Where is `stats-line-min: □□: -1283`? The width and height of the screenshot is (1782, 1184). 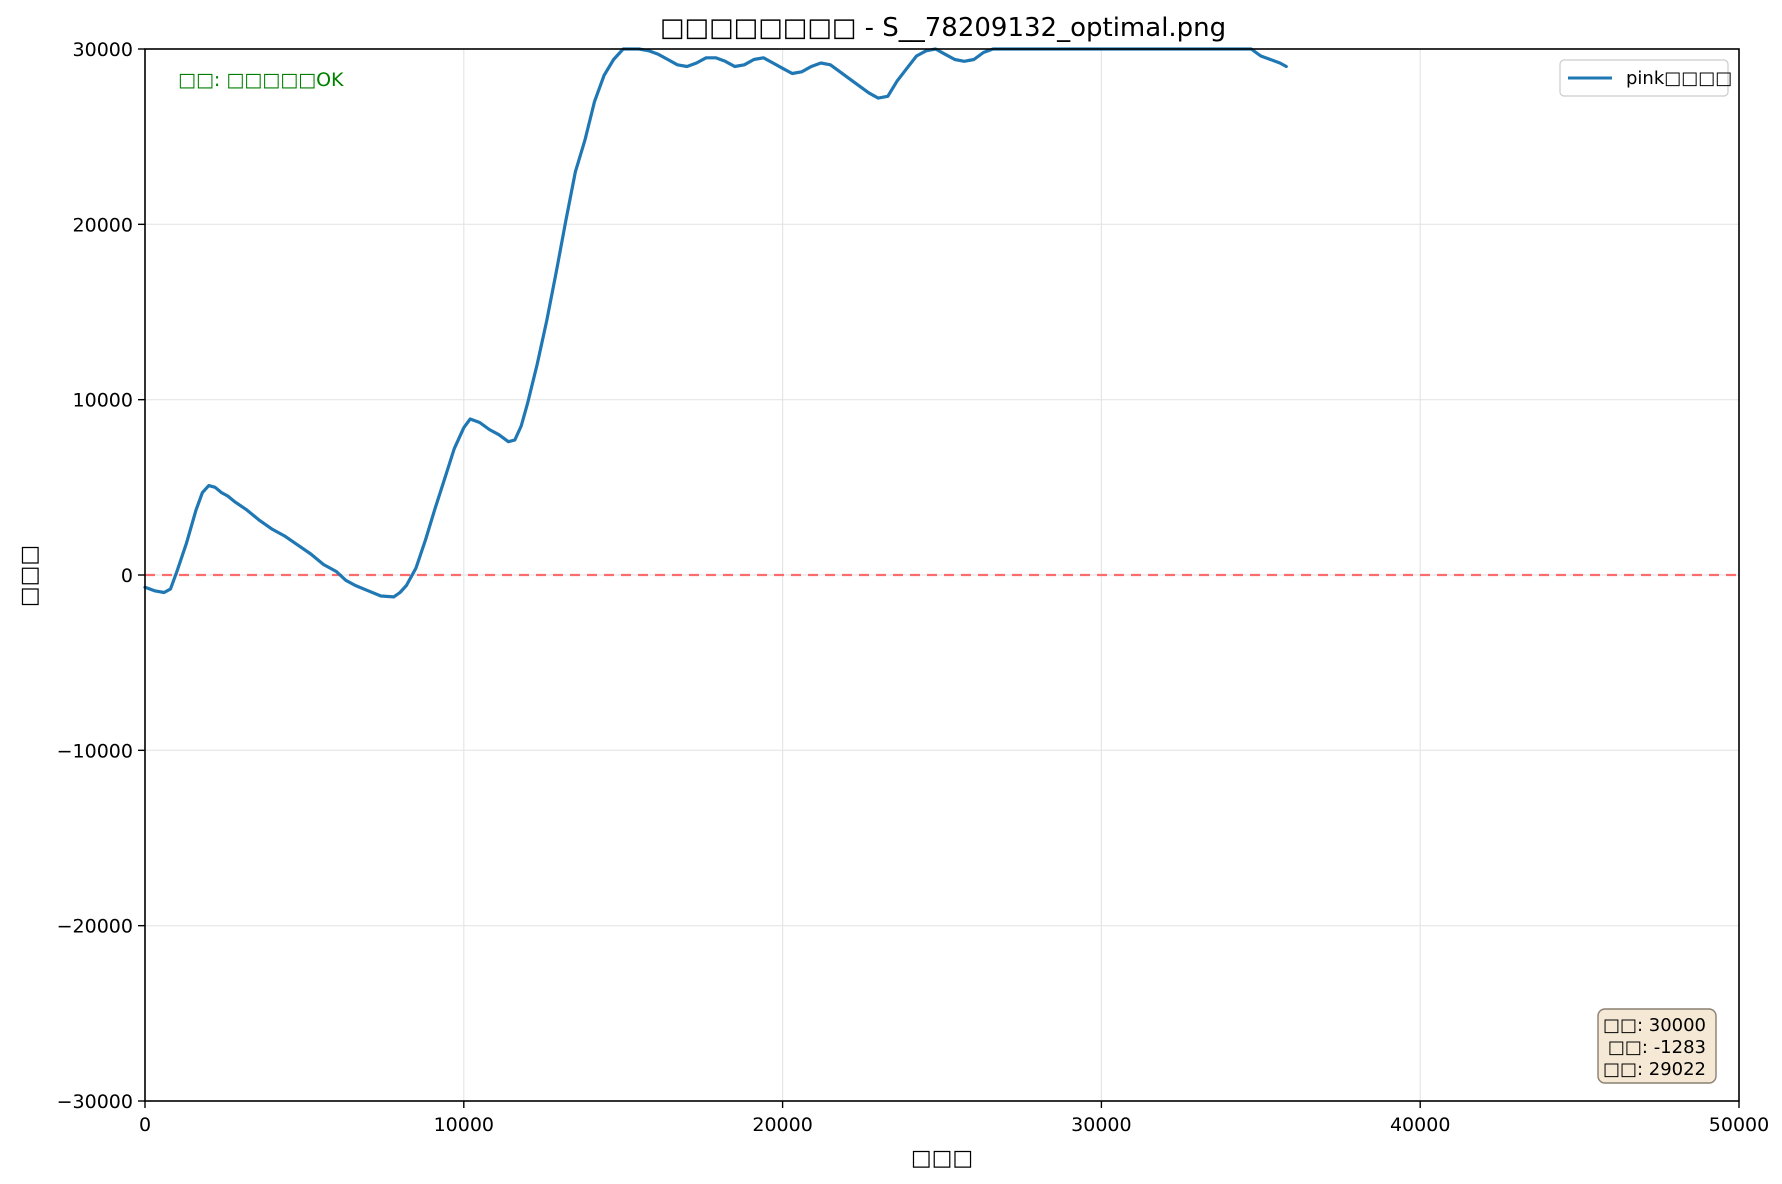 stats-line-min: □□: -1283 is located at coordinates (1657, 1047).